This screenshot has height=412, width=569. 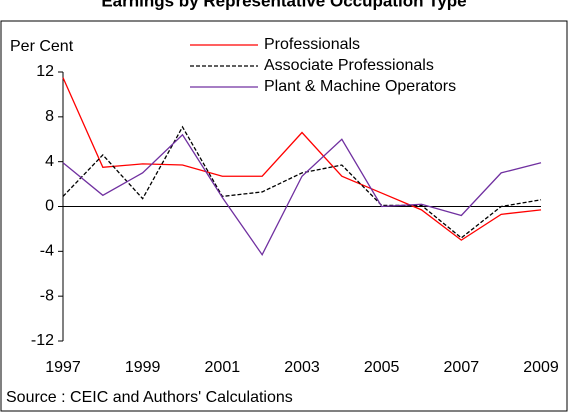 What do you see at coordinates (42, 340) in the screenshot?
I see `y-tick-label: -12` at bounding box center [42, 340].